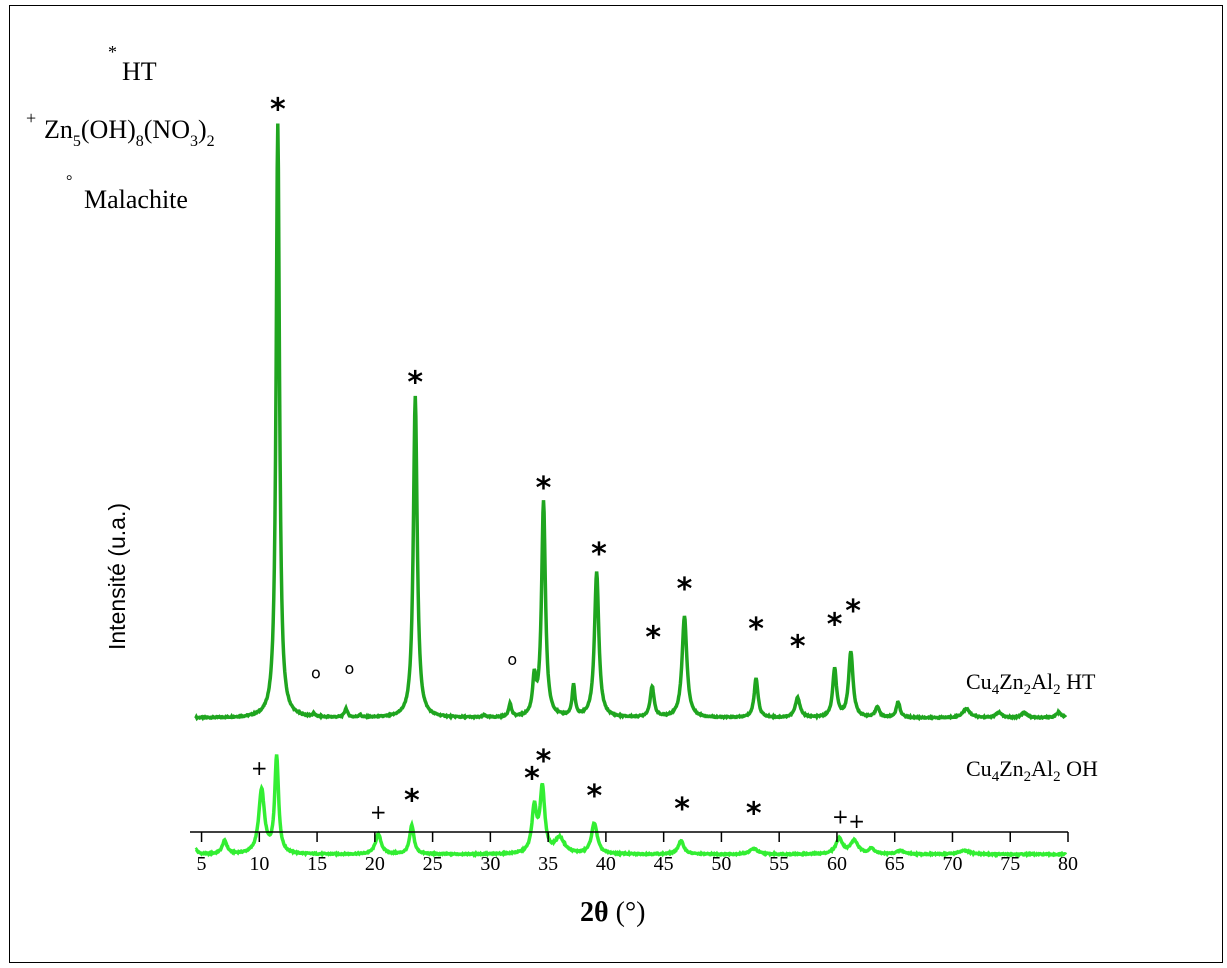  I want to click on x-axis-ticks: 5 10 15 20 25 30 35 40 45 50 55 60 65 70 75 80, so click(637, 853).